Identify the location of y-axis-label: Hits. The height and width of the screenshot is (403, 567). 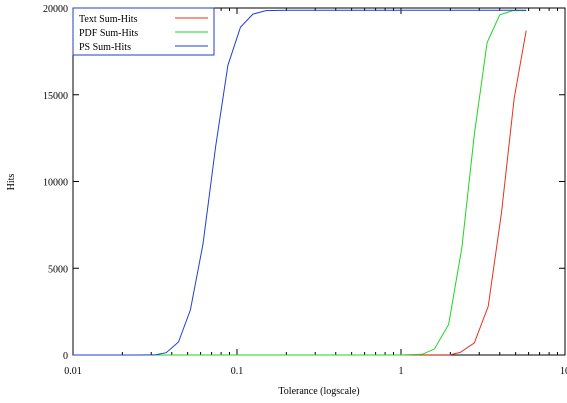
(11, 182).